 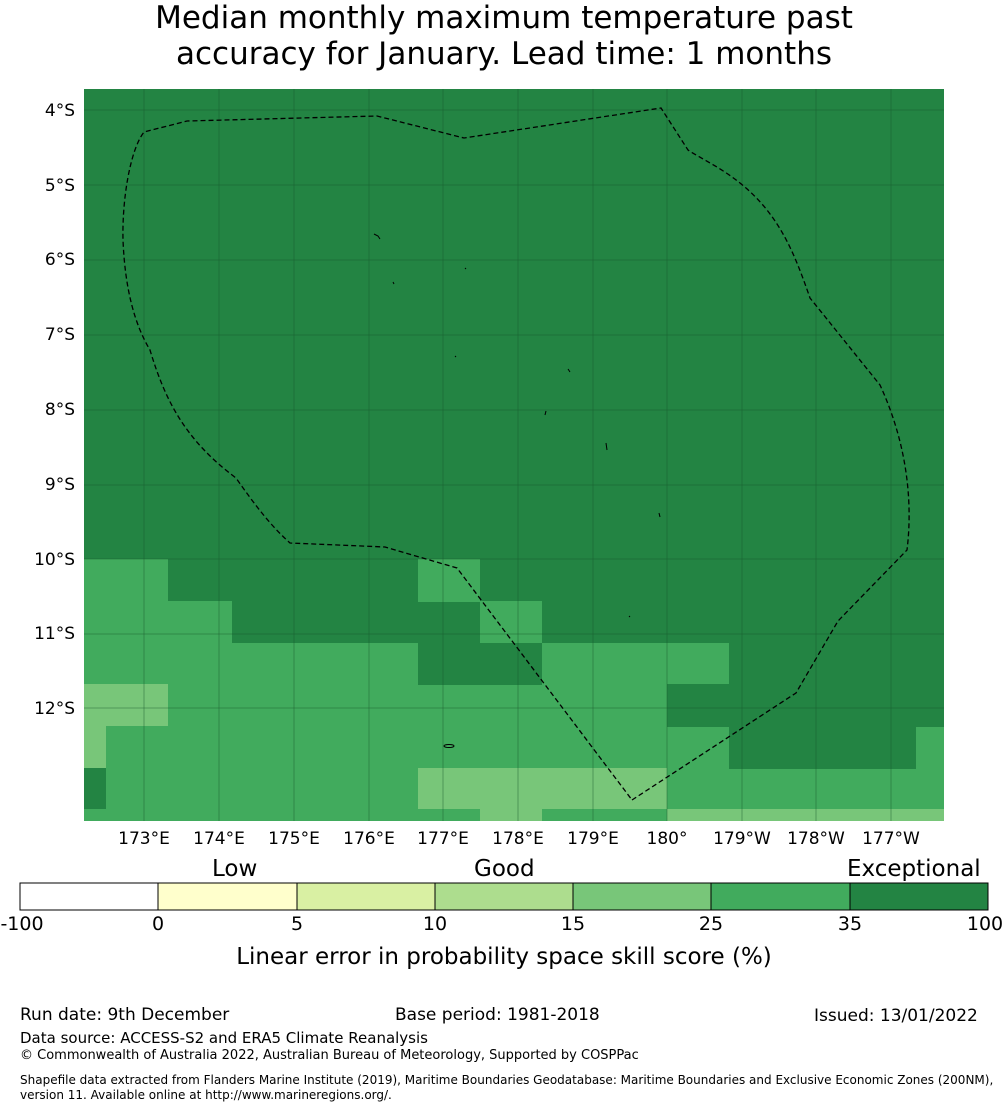 I want to click on colorbar-tier-good: Good, so click(x=504, y=869).